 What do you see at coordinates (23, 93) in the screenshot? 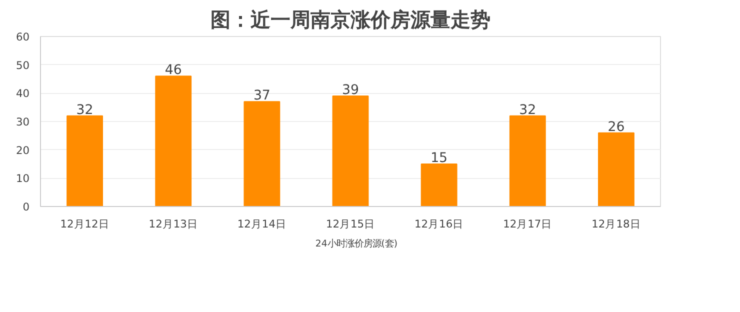
I see `y-tick-label: 40` at bounding box center [23, 93].